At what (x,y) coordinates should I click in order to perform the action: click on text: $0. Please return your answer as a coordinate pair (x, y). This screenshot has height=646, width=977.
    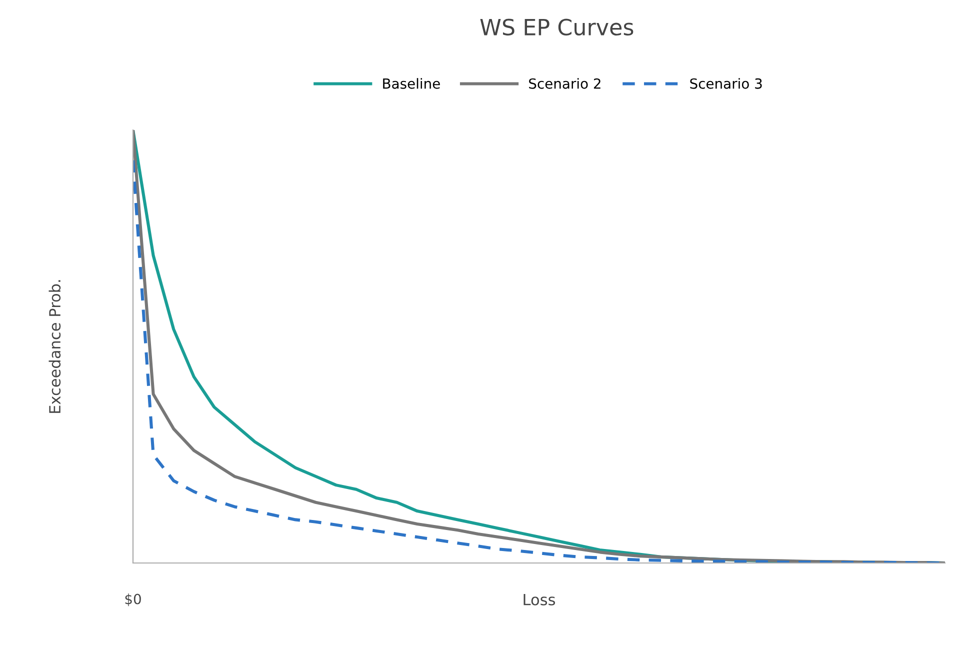
    Looking at the image, I should click on (133, 600).